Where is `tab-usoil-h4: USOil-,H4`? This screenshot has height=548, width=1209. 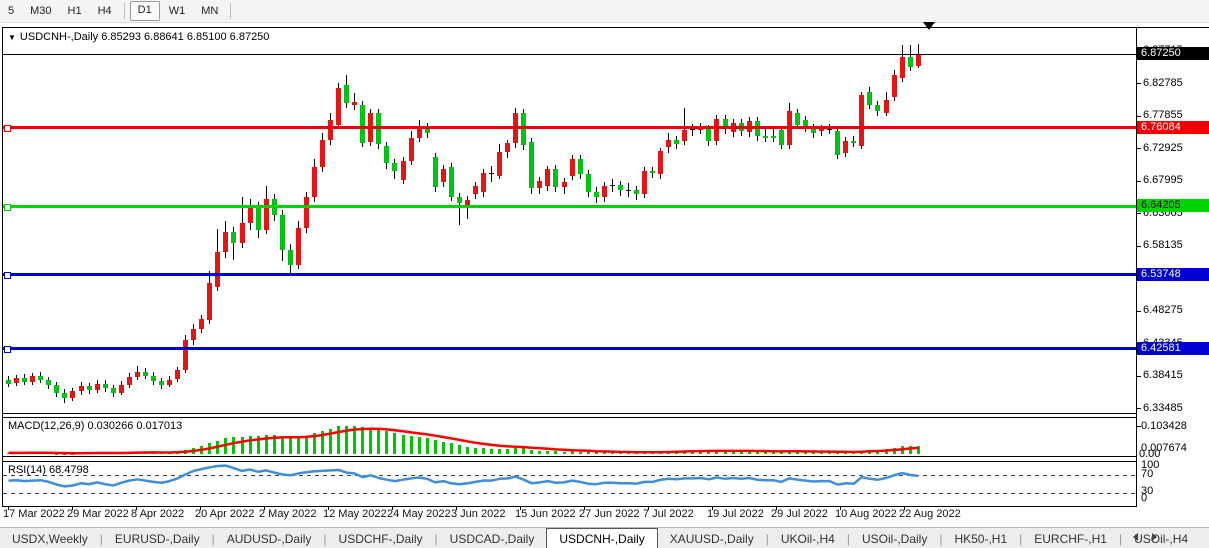
tab-usoil-h4: USOil-,H4 is located at coordinates (1161, 539).